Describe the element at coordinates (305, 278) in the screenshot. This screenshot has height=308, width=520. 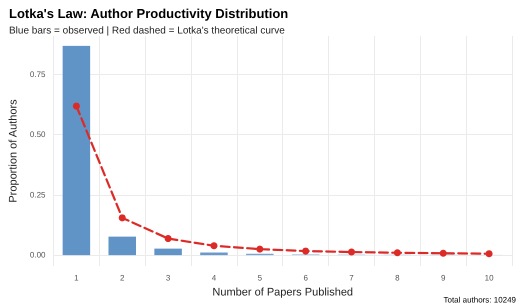
I see `x-tick-label: 6` at that location.